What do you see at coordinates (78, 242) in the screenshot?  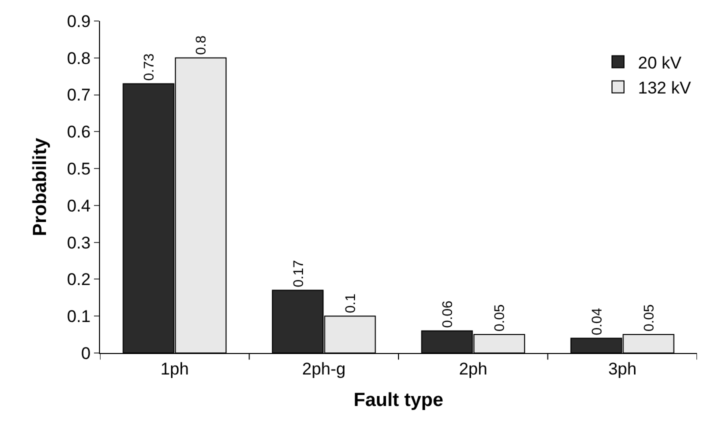 I see `y-tick-label: 0.3` at bounding box center [78, 242].